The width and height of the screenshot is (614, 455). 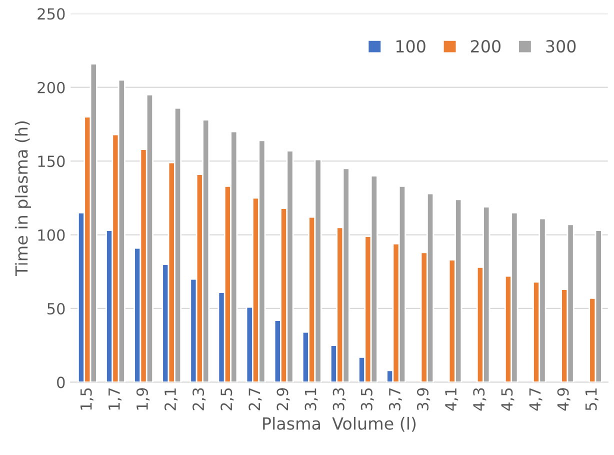 What do you see at coordinates (61, 382) in the screenshot?
I see `y-tick-label: 0` at bounding box center [61, 382].